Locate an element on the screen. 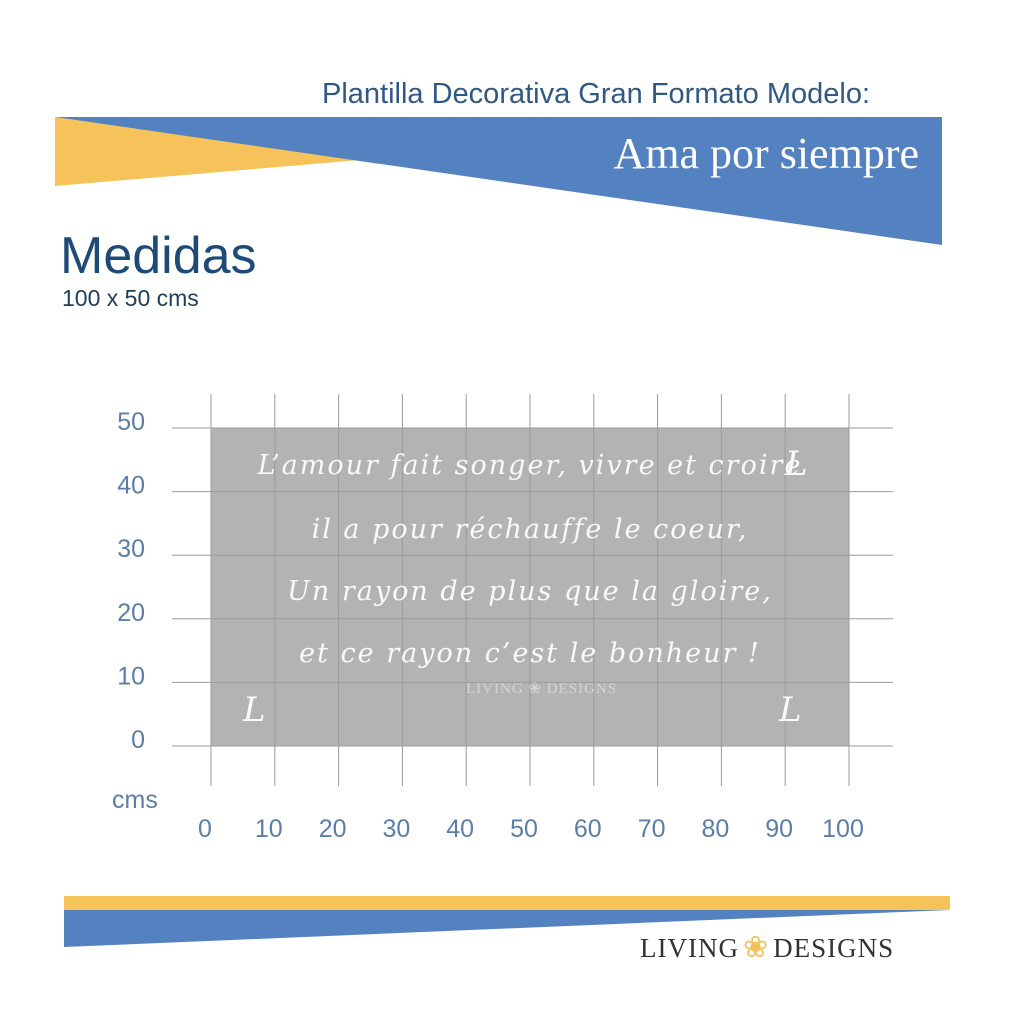  x-tick-label-3: 30 is located at coordinates (396, 829).